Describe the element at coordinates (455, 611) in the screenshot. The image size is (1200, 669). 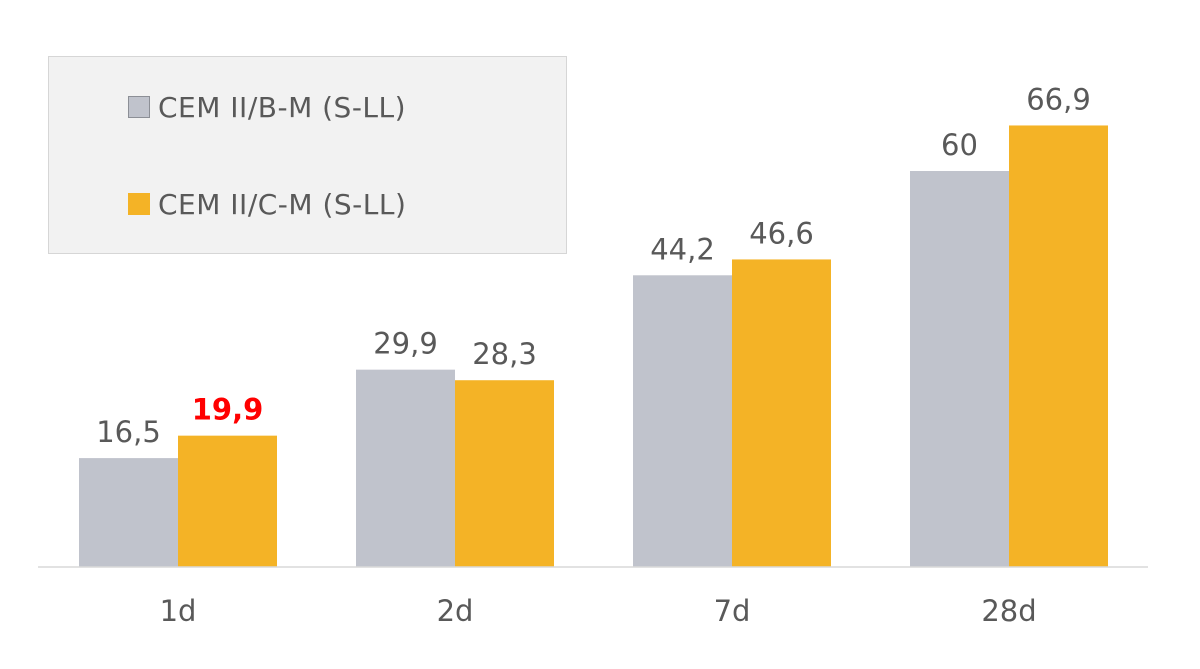
I see `x-tick-label-2d: 2d` at that location.